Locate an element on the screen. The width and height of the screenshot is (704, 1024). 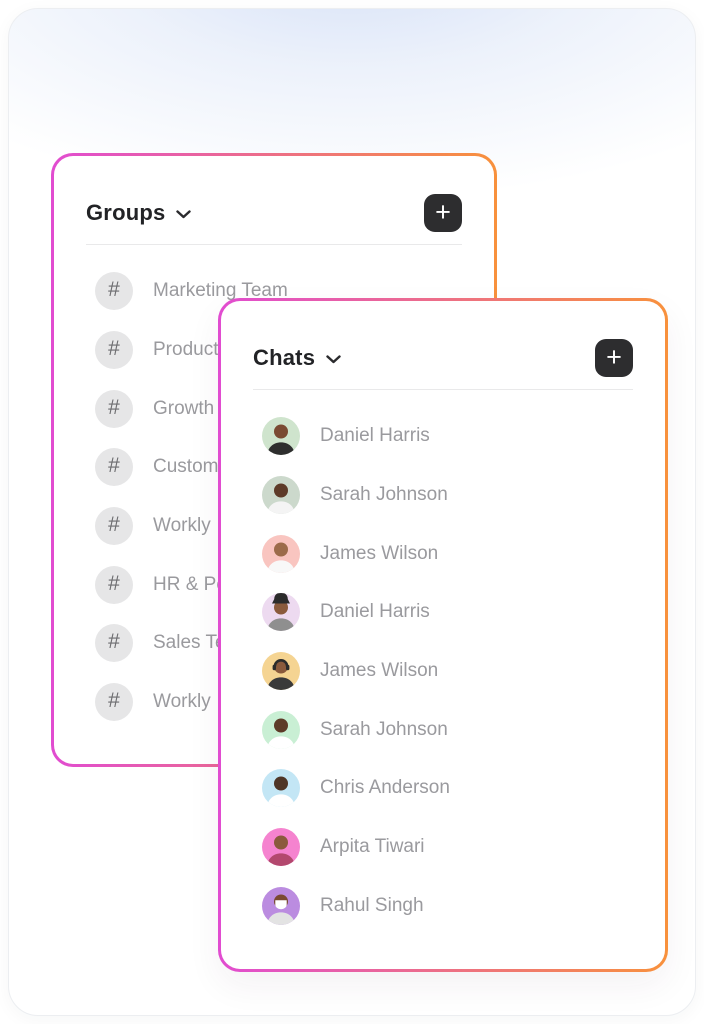
groups-title-toggle: Groups is located at coordinates (139, 213).